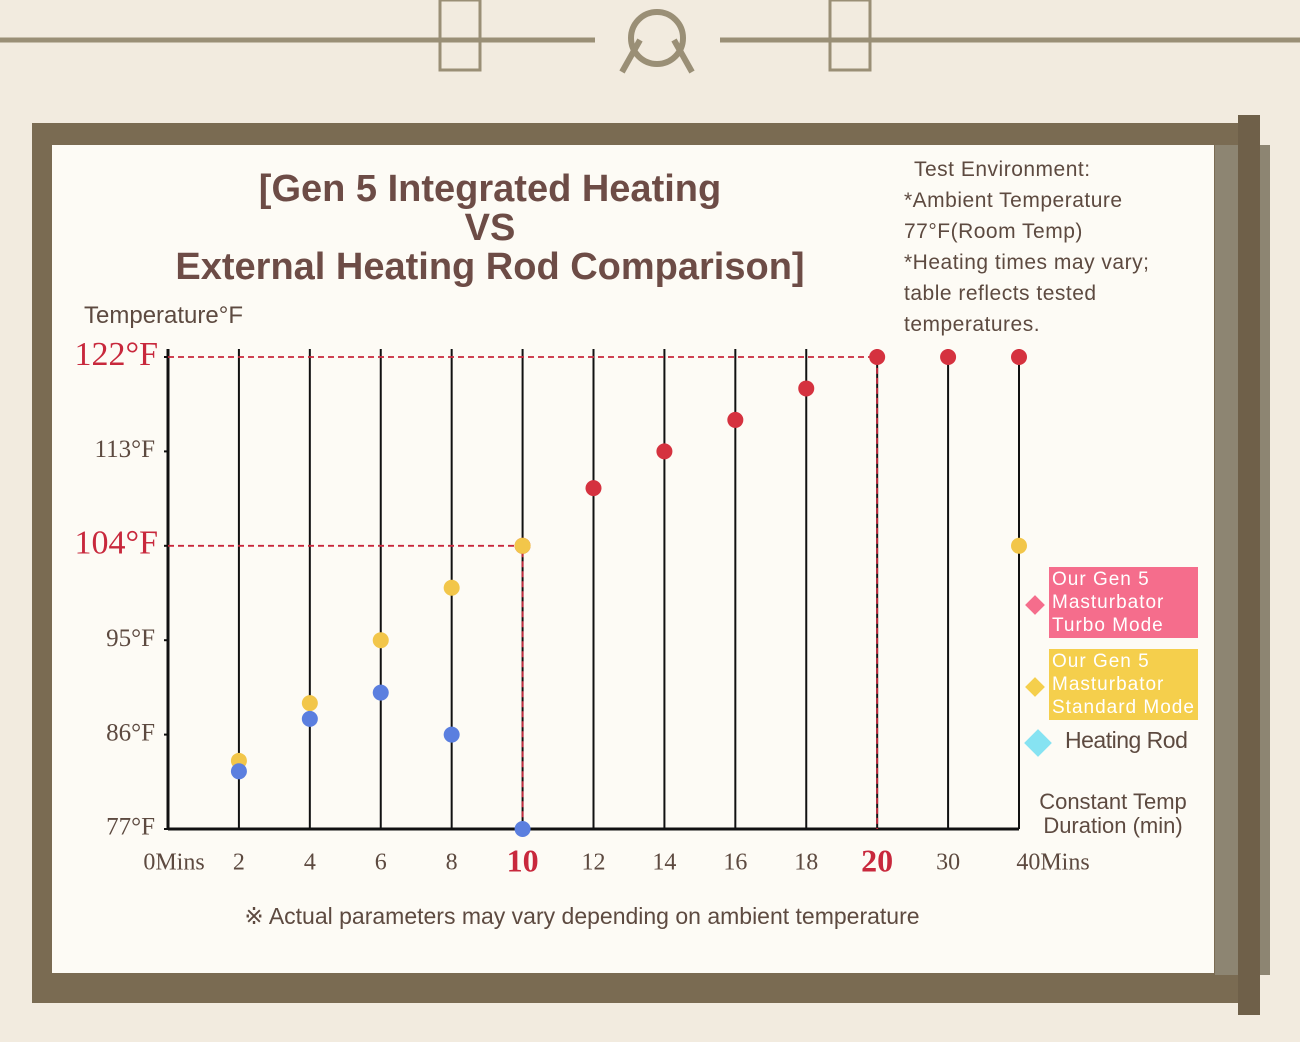 The height and width of the screenshot is (1042, 1300). I want to click on legend-label: Our Gen 5 Masturbator Standard Mode, so click(1123, 684).